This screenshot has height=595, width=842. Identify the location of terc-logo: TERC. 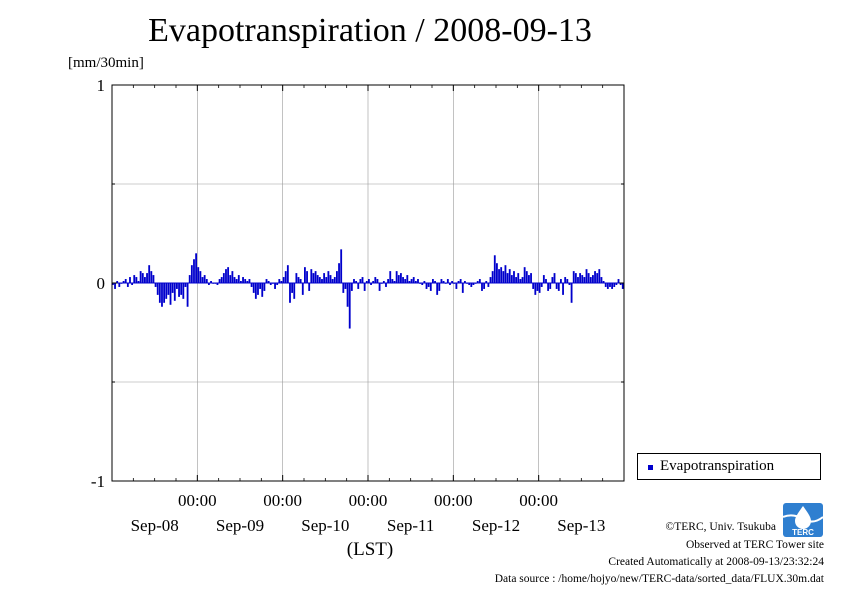
(803, 520).